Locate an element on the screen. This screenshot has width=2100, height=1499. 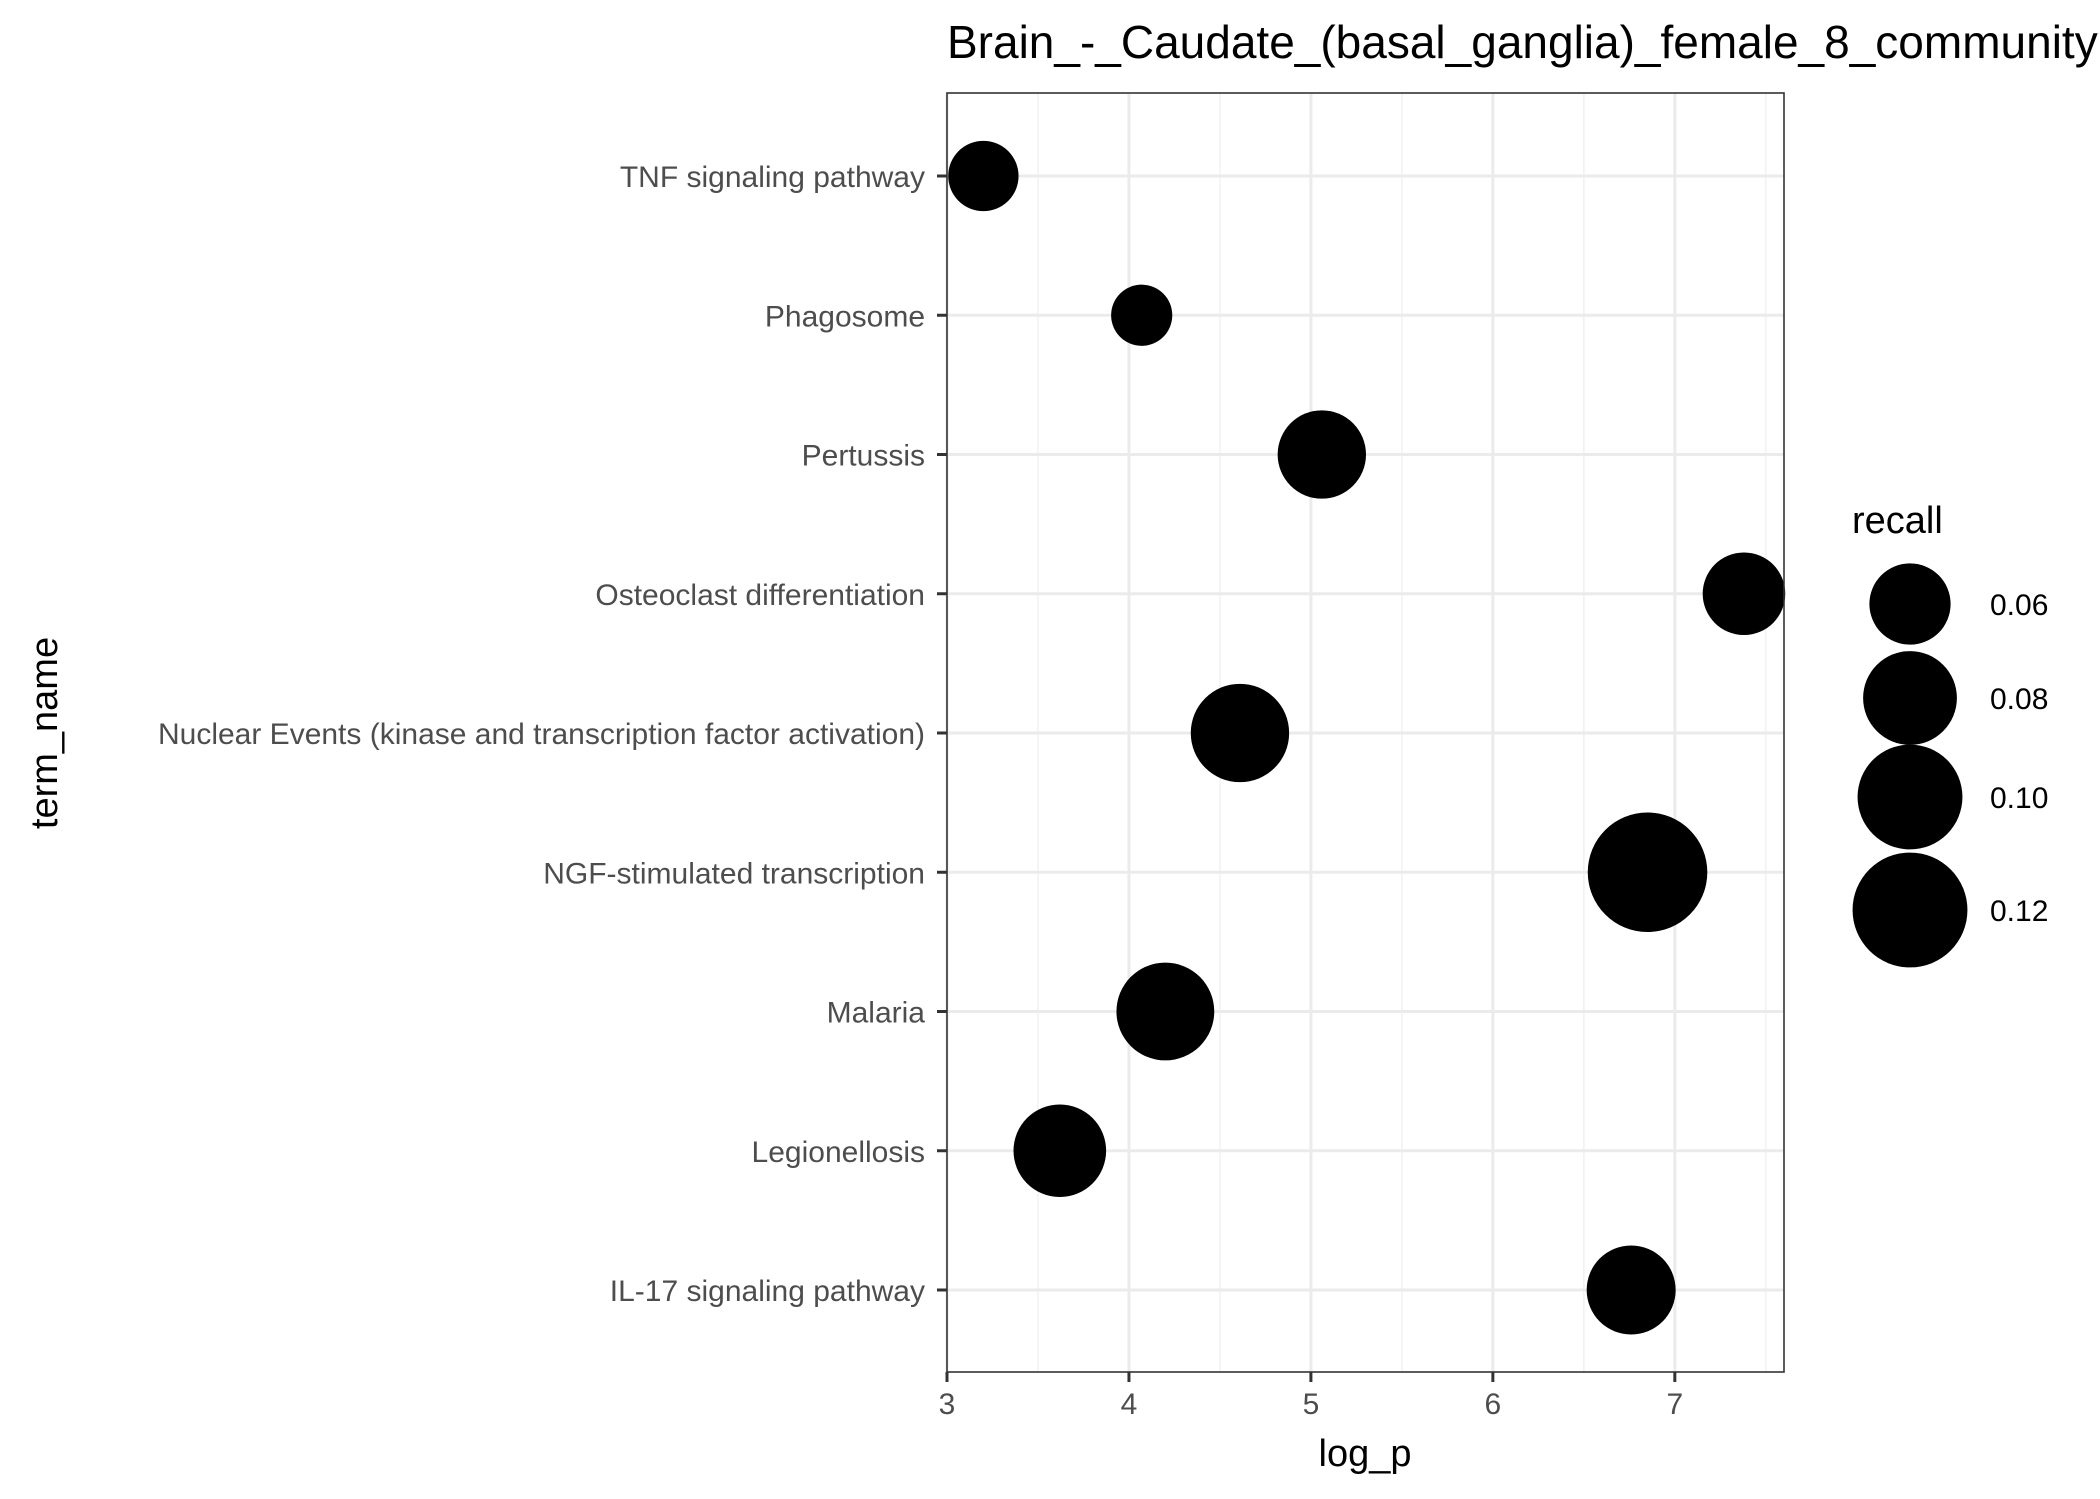
legend-key-label: 0.12 is located at coordinates (2019, 911).